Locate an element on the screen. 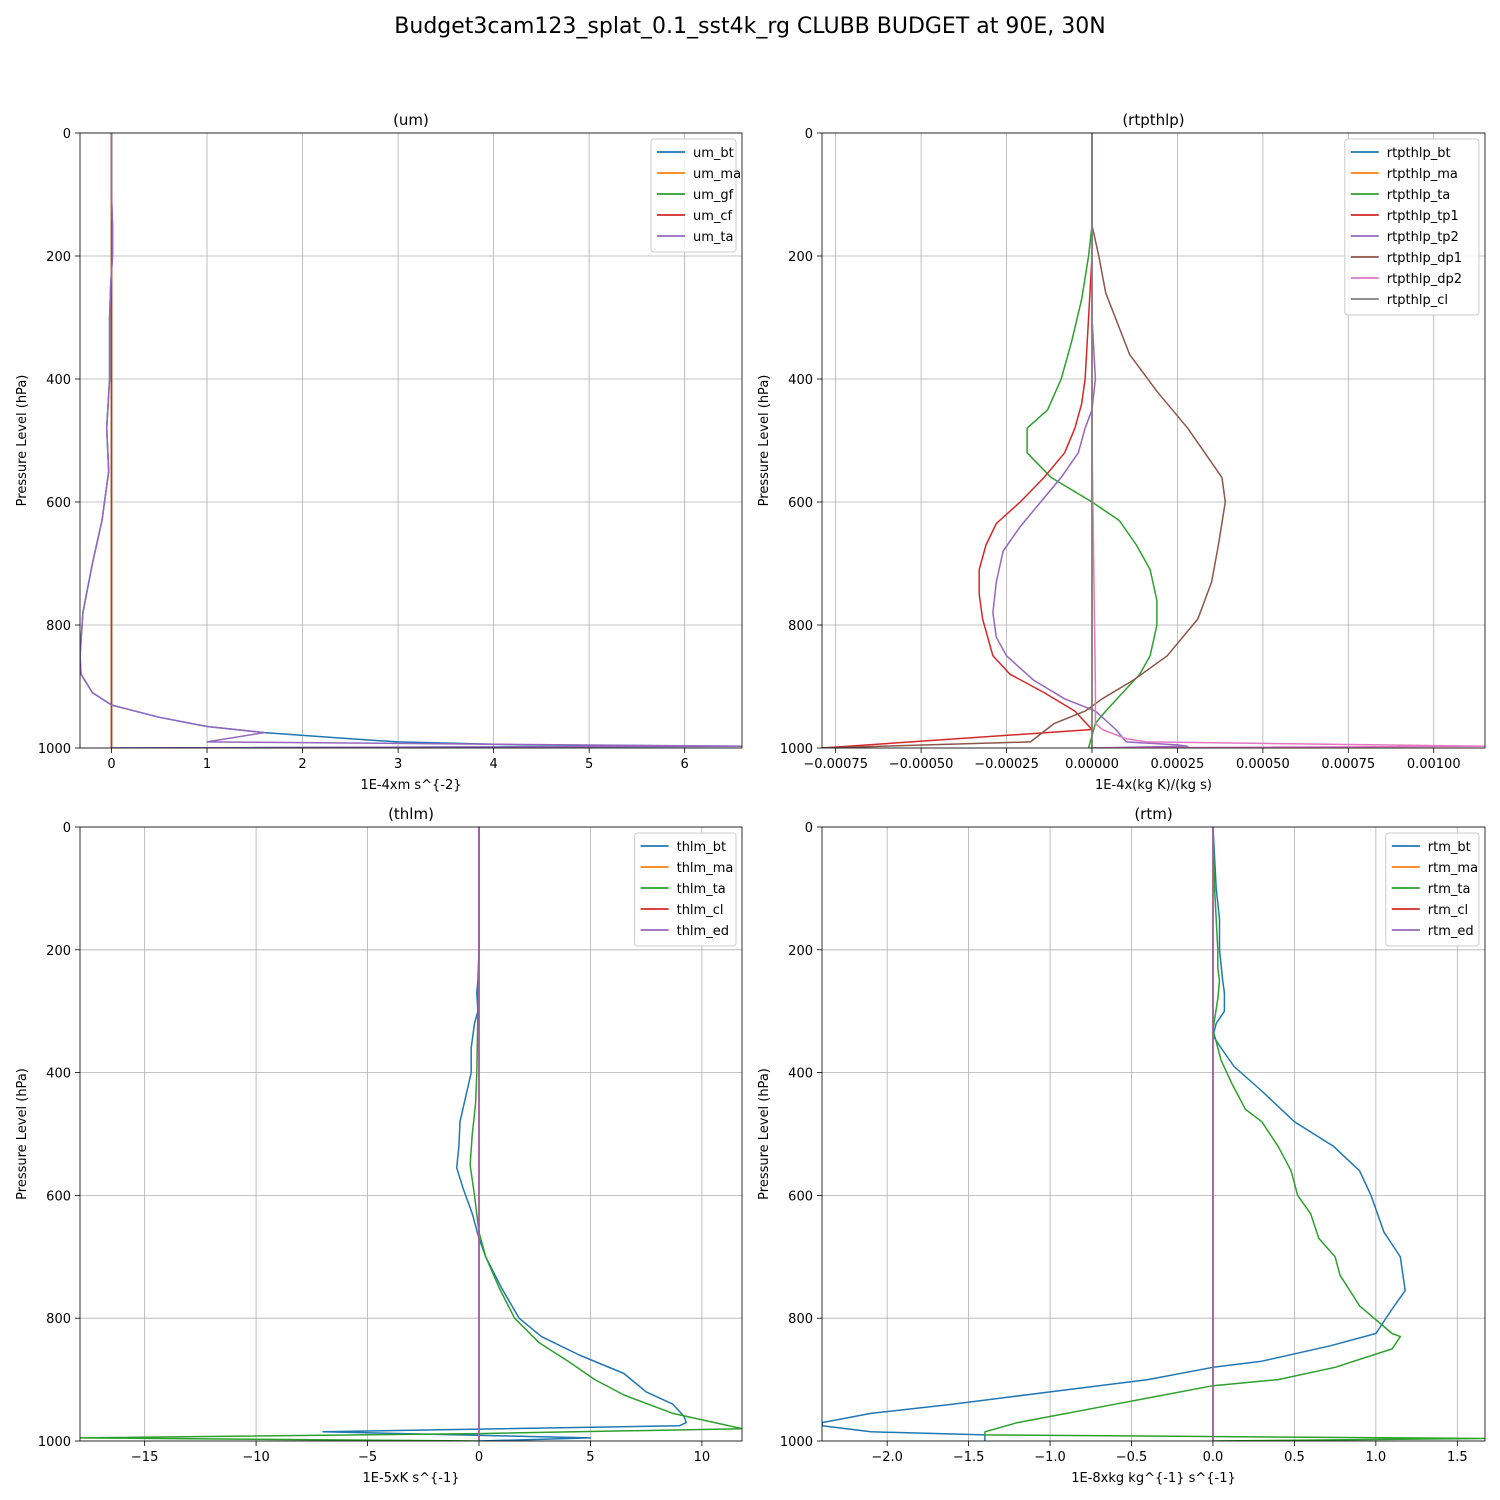  x-tick-label: 0.00000 is located at coordinates (1092, 764).